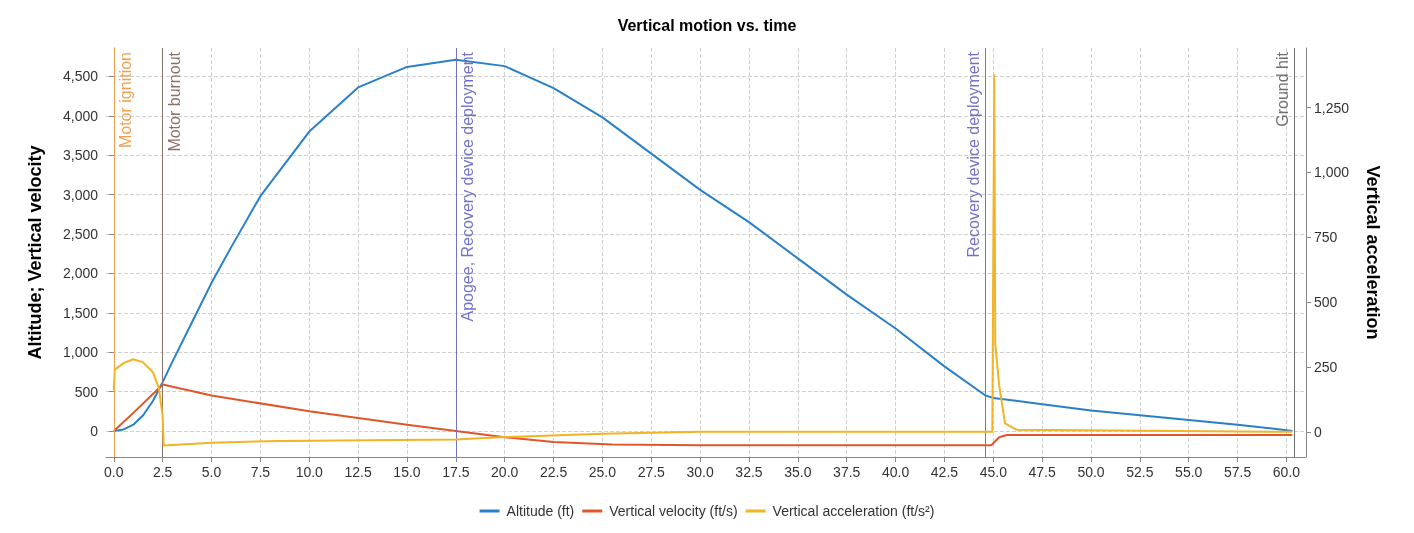  Describe the element at coordinates (80, 76) in the screenshot. I see `y-tick-label: 4,500` at that location.